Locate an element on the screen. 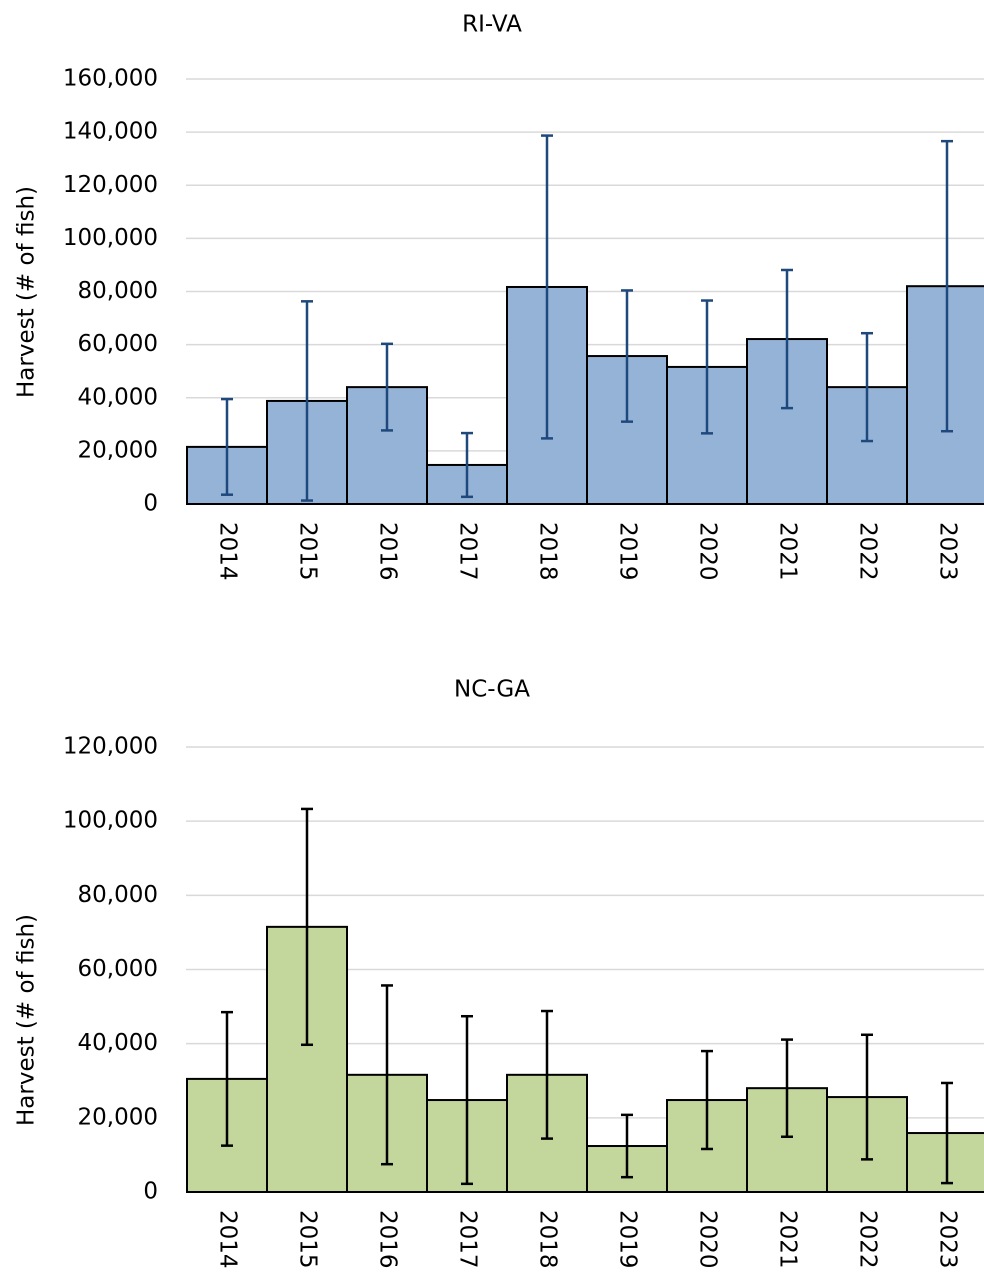 The height and width of the screenshot is (1280, 984). chart-title: RI-VA is located at coordinates (492, 25).